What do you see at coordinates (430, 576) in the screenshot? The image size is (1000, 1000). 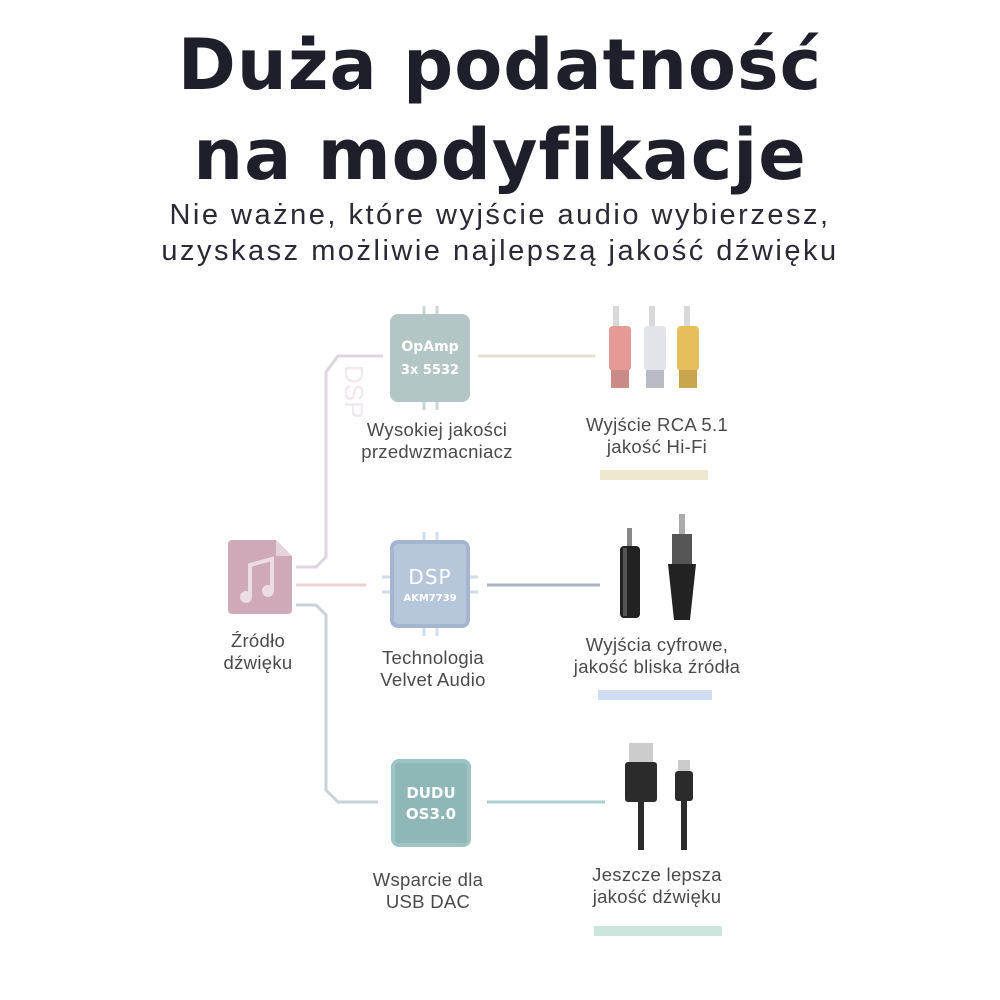 I see `dsp-chip-line1: DSP` at bounding box center [430, 576].